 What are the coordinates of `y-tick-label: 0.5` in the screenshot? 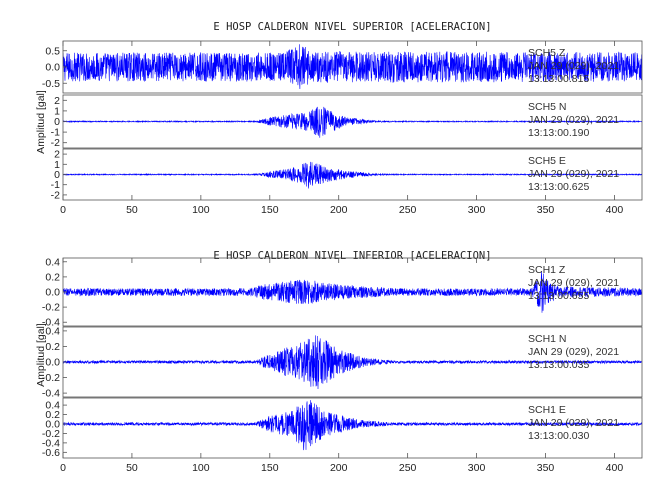 It's located at (52, 51).